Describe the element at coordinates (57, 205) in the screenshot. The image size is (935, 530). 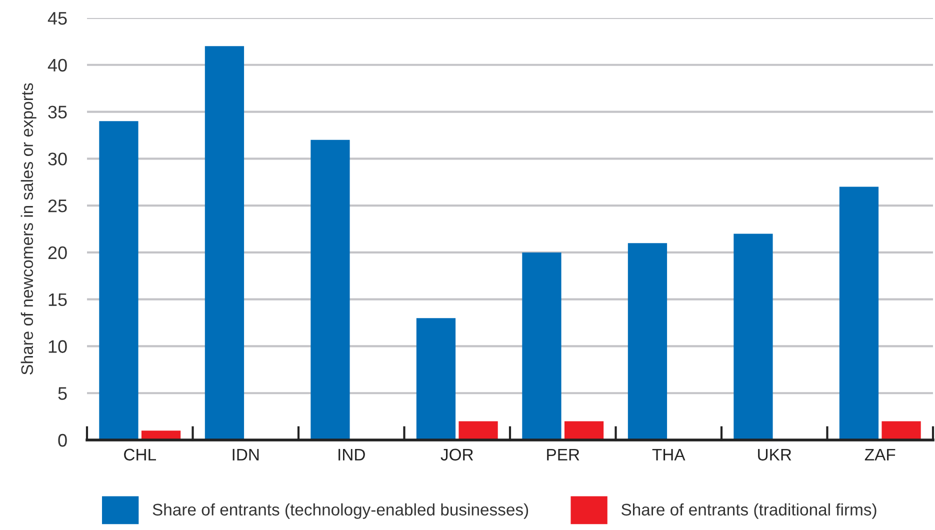
I see `y-tick-label: 25` at that location.